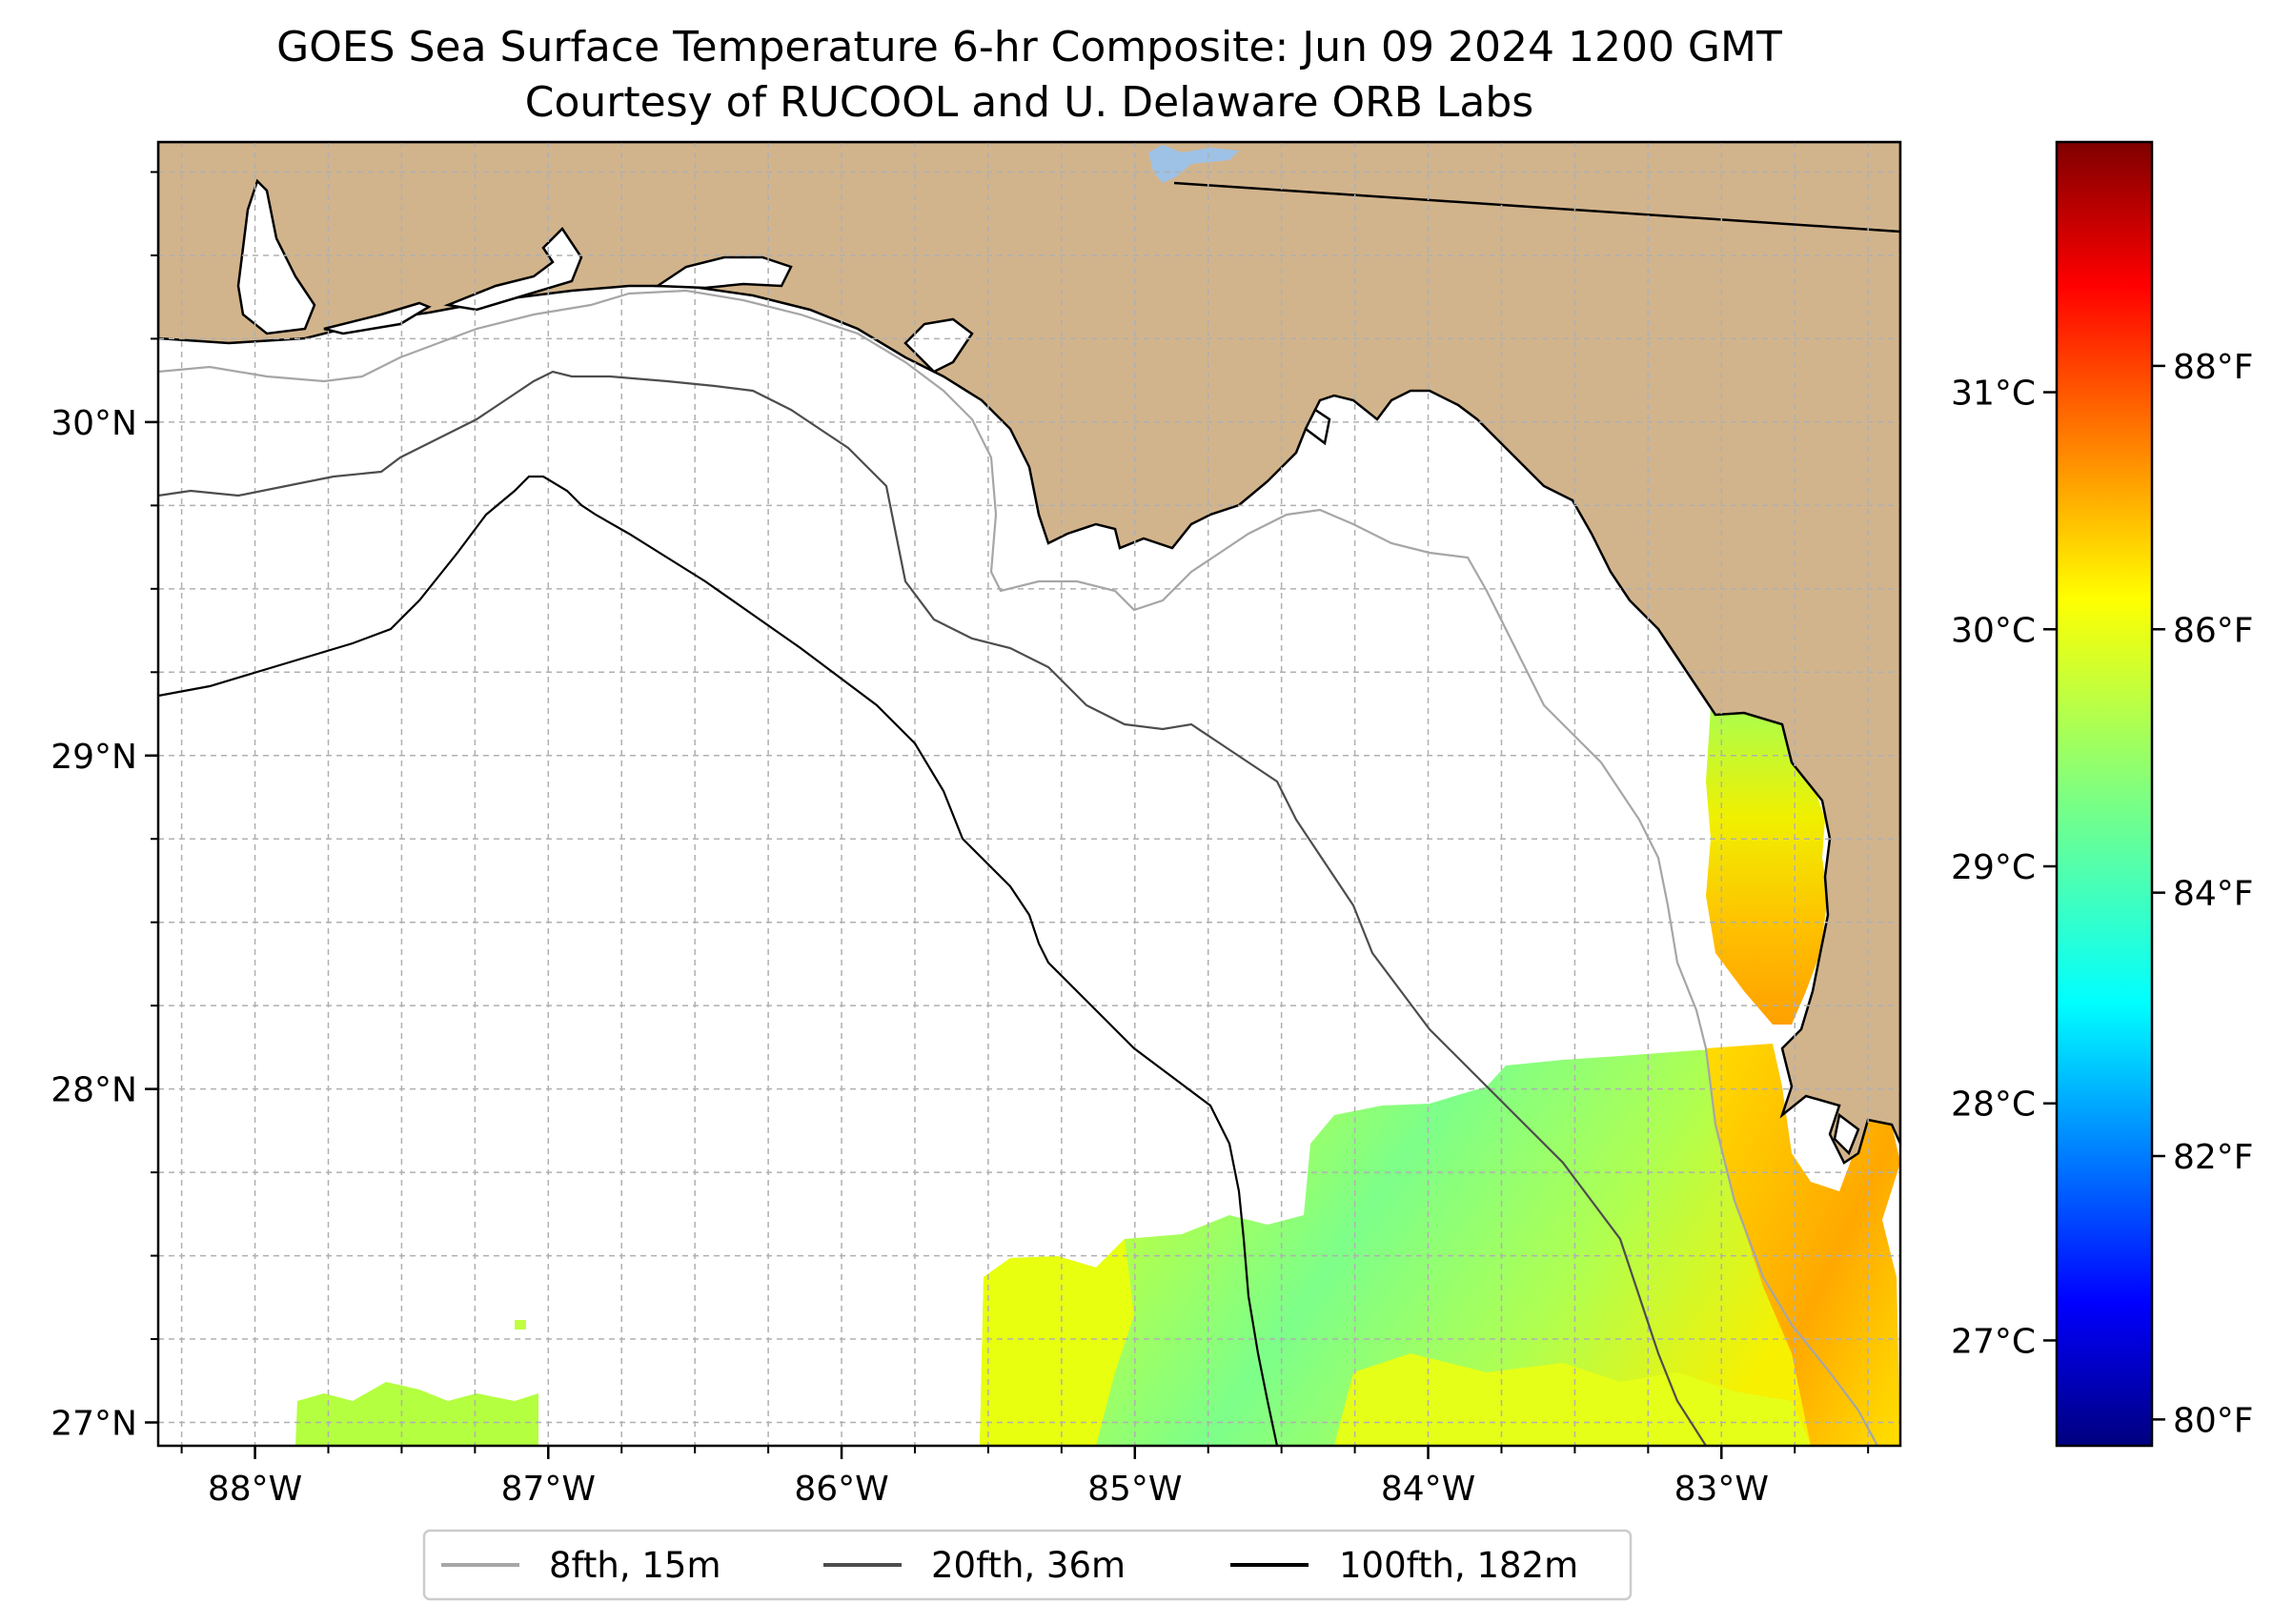 Image resolution: width=2293 pixels, height=1624 pixels. Describe the element at coordinates (1993, 1341) in the screenshot. I see `celsius-tick-label: 27°C` at that location.